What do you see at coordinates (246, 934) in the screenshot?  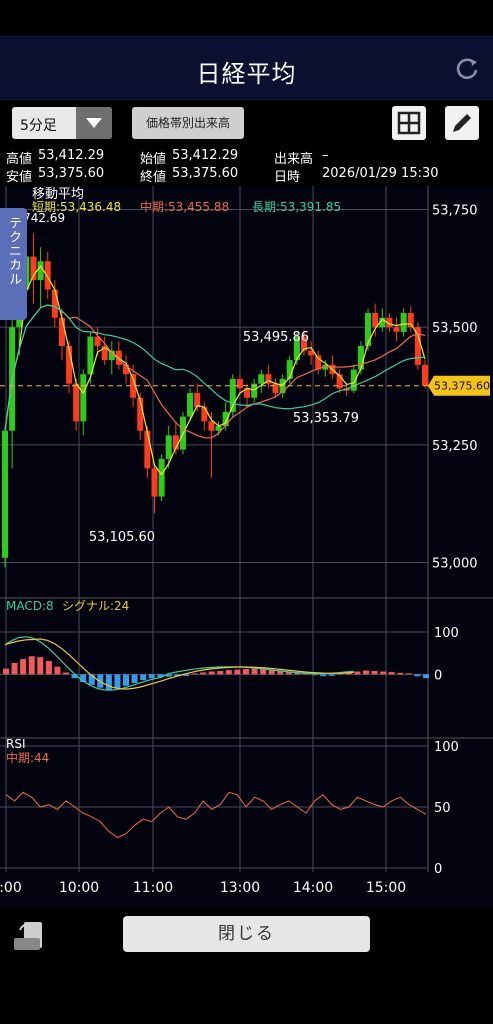 I see `close-button: 閉じる` at bounding box center [246, 934].